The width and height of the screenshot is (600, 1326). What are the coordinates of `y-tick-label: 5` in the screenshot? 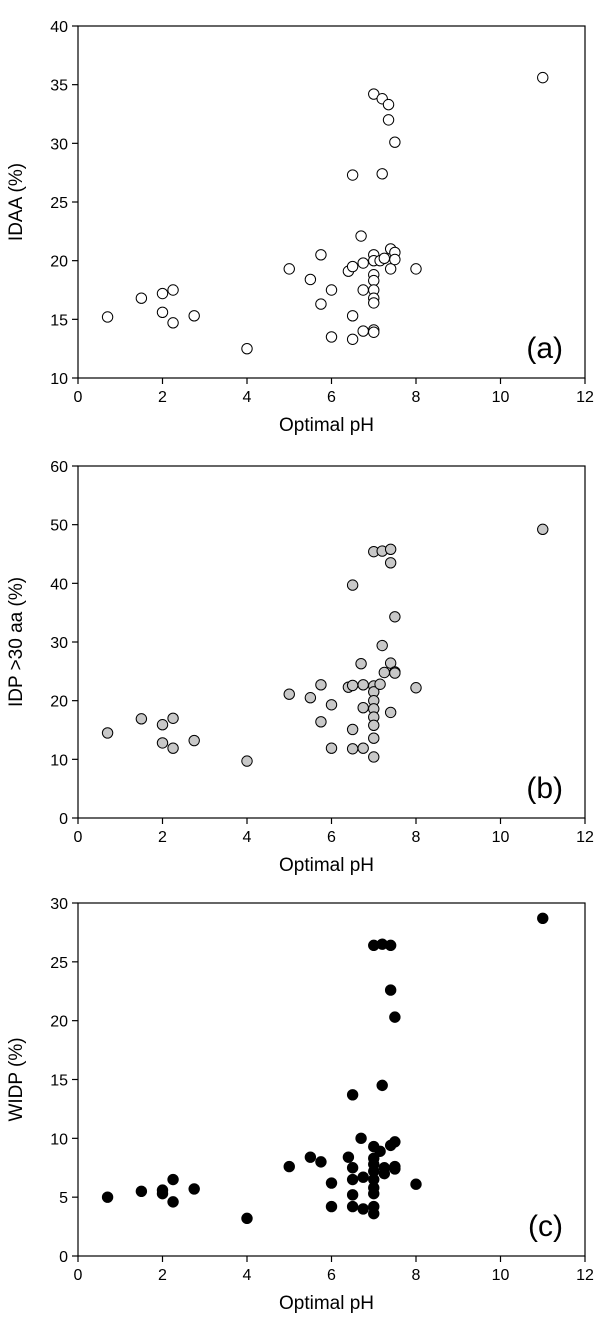 It's located at (63, 1198).